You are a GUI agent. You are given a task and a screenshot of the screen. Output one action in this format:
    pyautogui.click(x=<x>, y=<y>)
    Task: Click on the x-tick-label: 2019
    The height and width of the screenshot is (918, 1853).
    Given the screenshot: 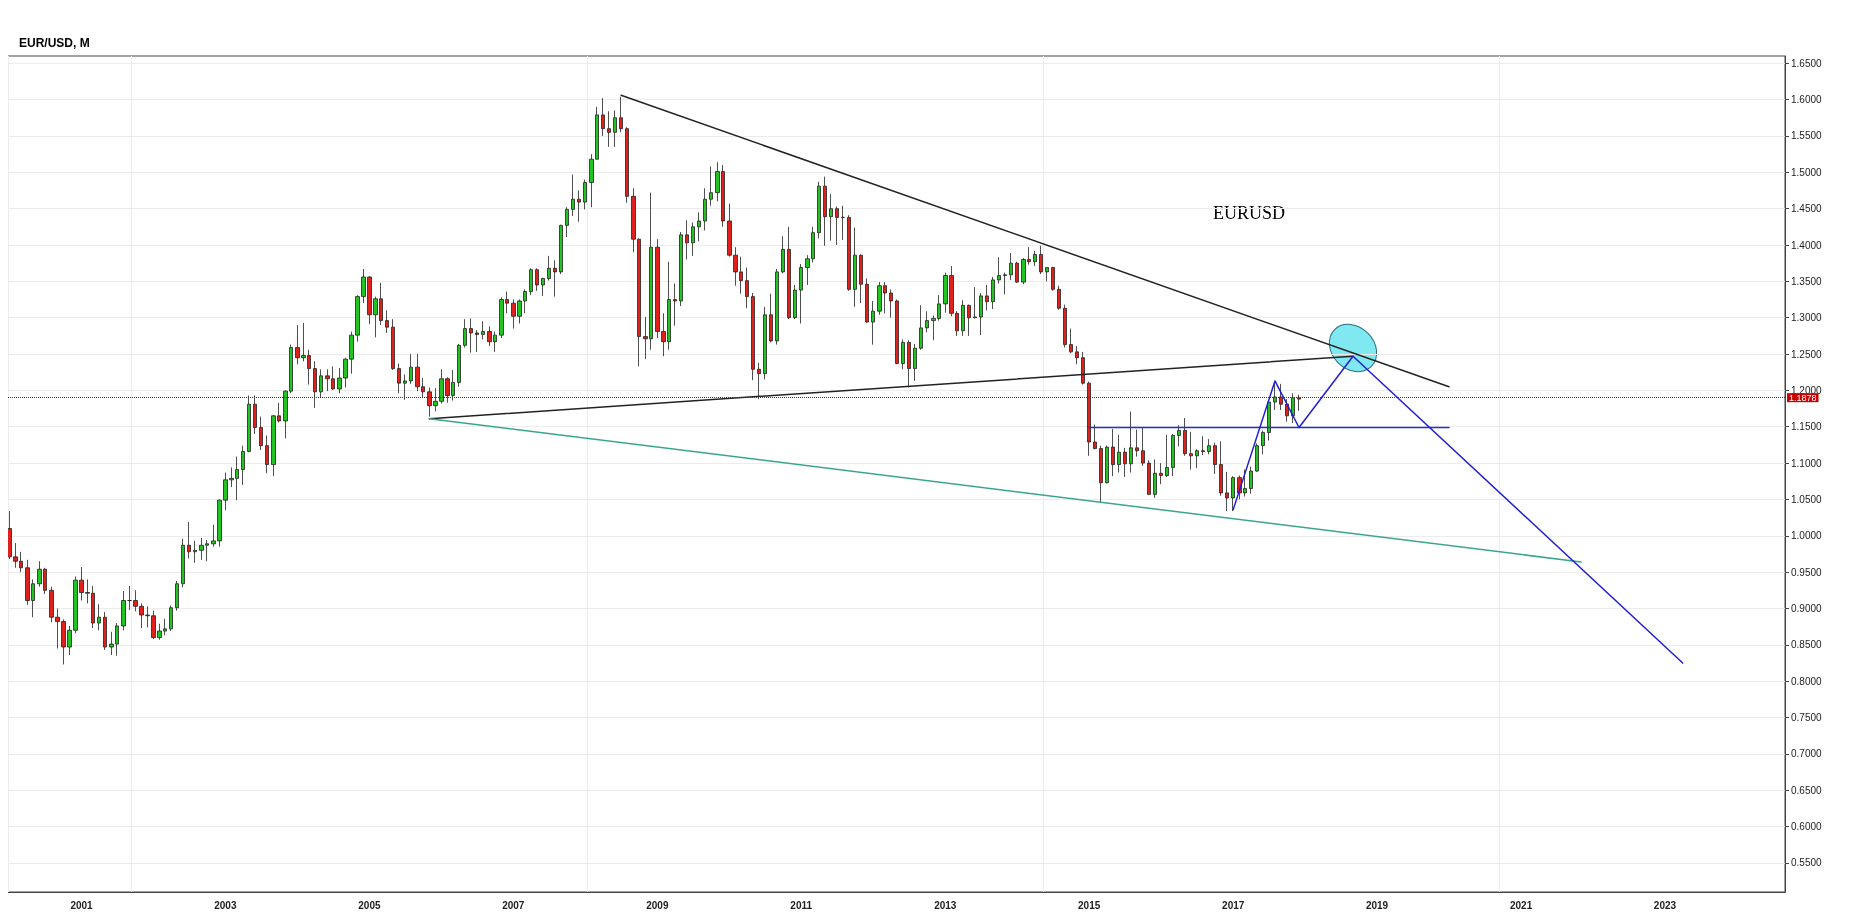 What is the action you would take?
    pyautogui.click(x=1377, y=905)
    